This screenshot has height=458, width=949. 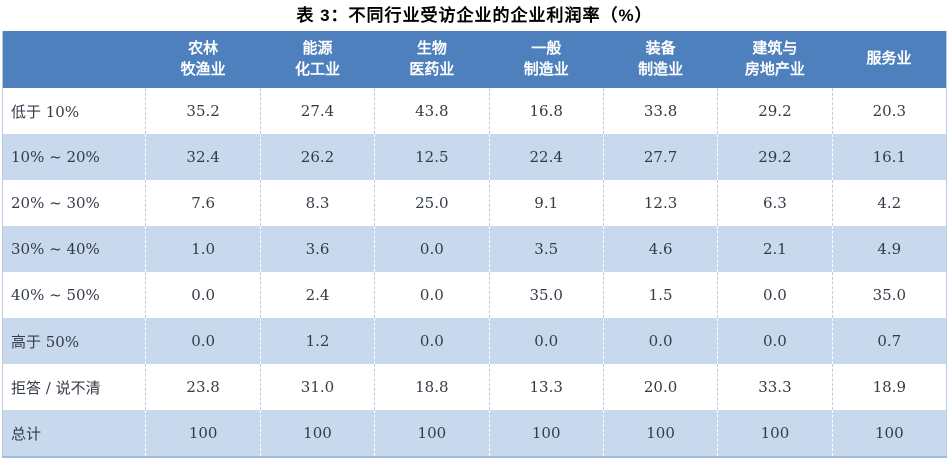 I want to click on cell: 20.0, so click(x=661, y=387).